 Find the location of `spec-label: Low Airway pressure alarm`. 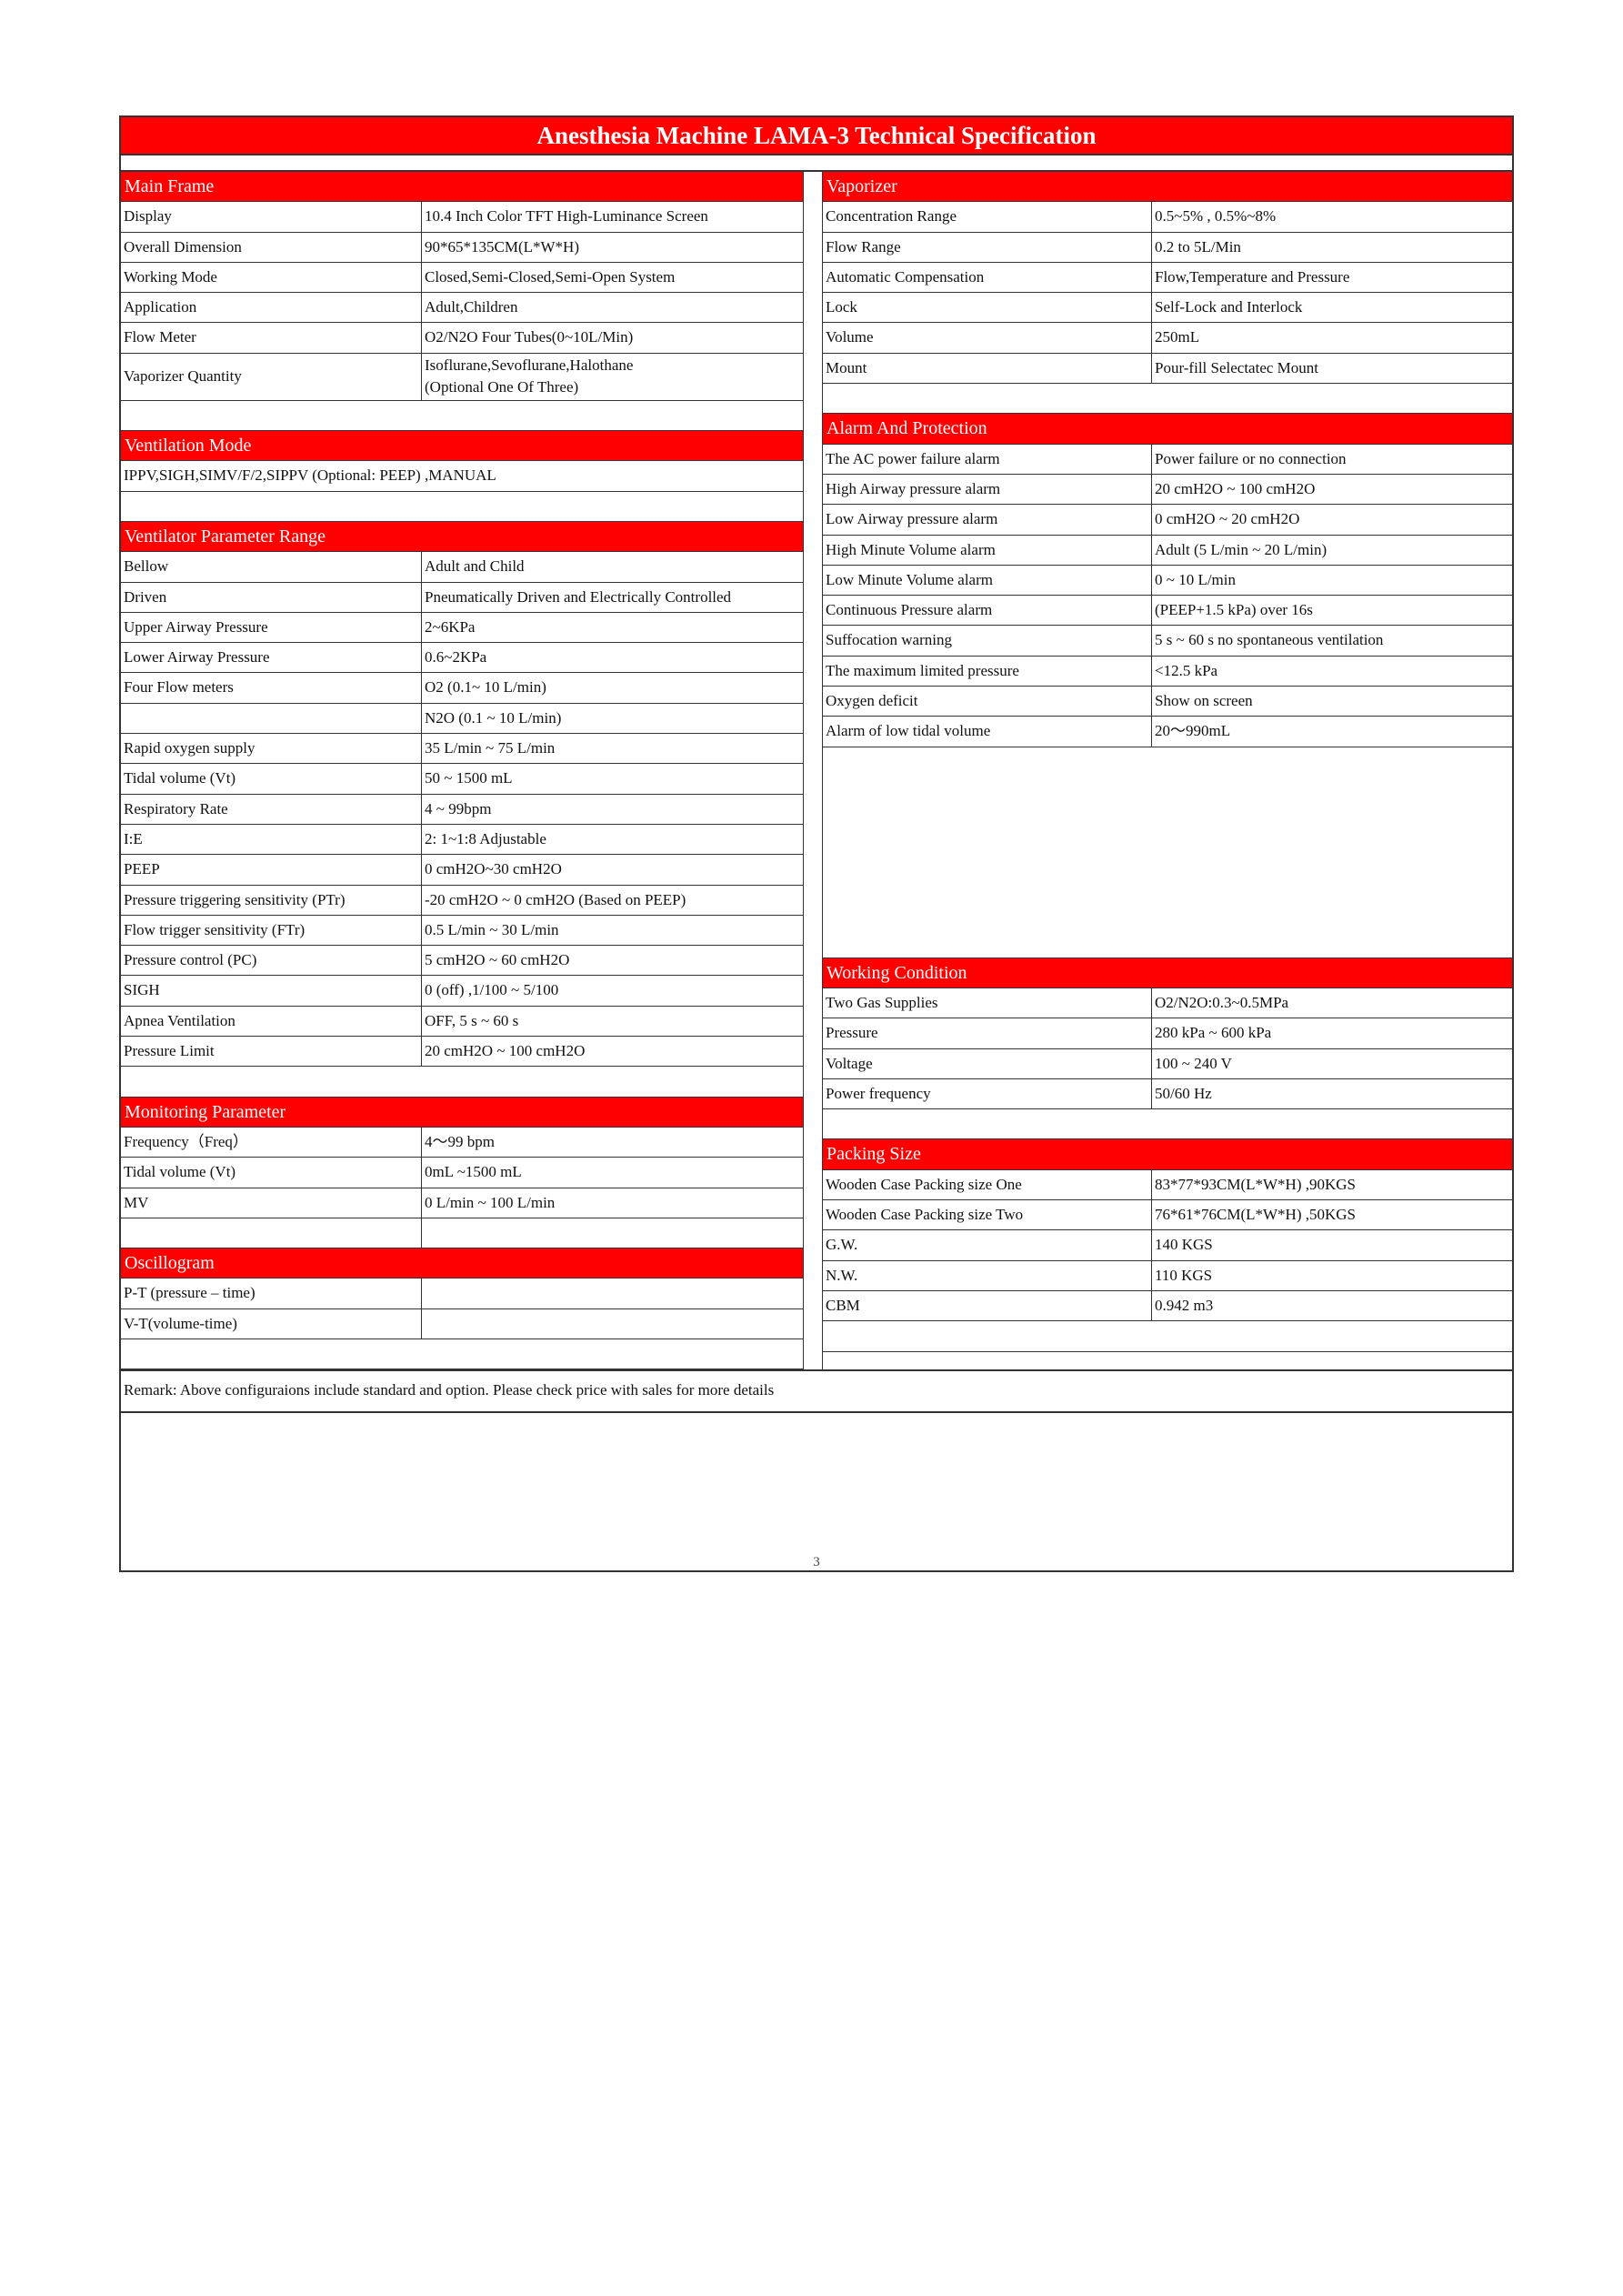

spec-label: Low Airway pressure alarm is located at coordinates (987, 520).